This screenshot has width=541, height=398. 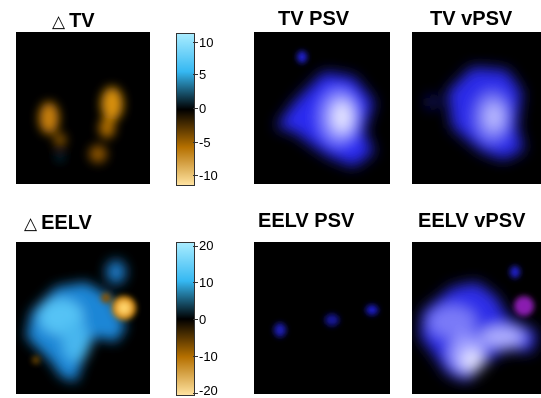 I want to click on eelv-colorbar-tick: 10, so click(x=206, y=282).